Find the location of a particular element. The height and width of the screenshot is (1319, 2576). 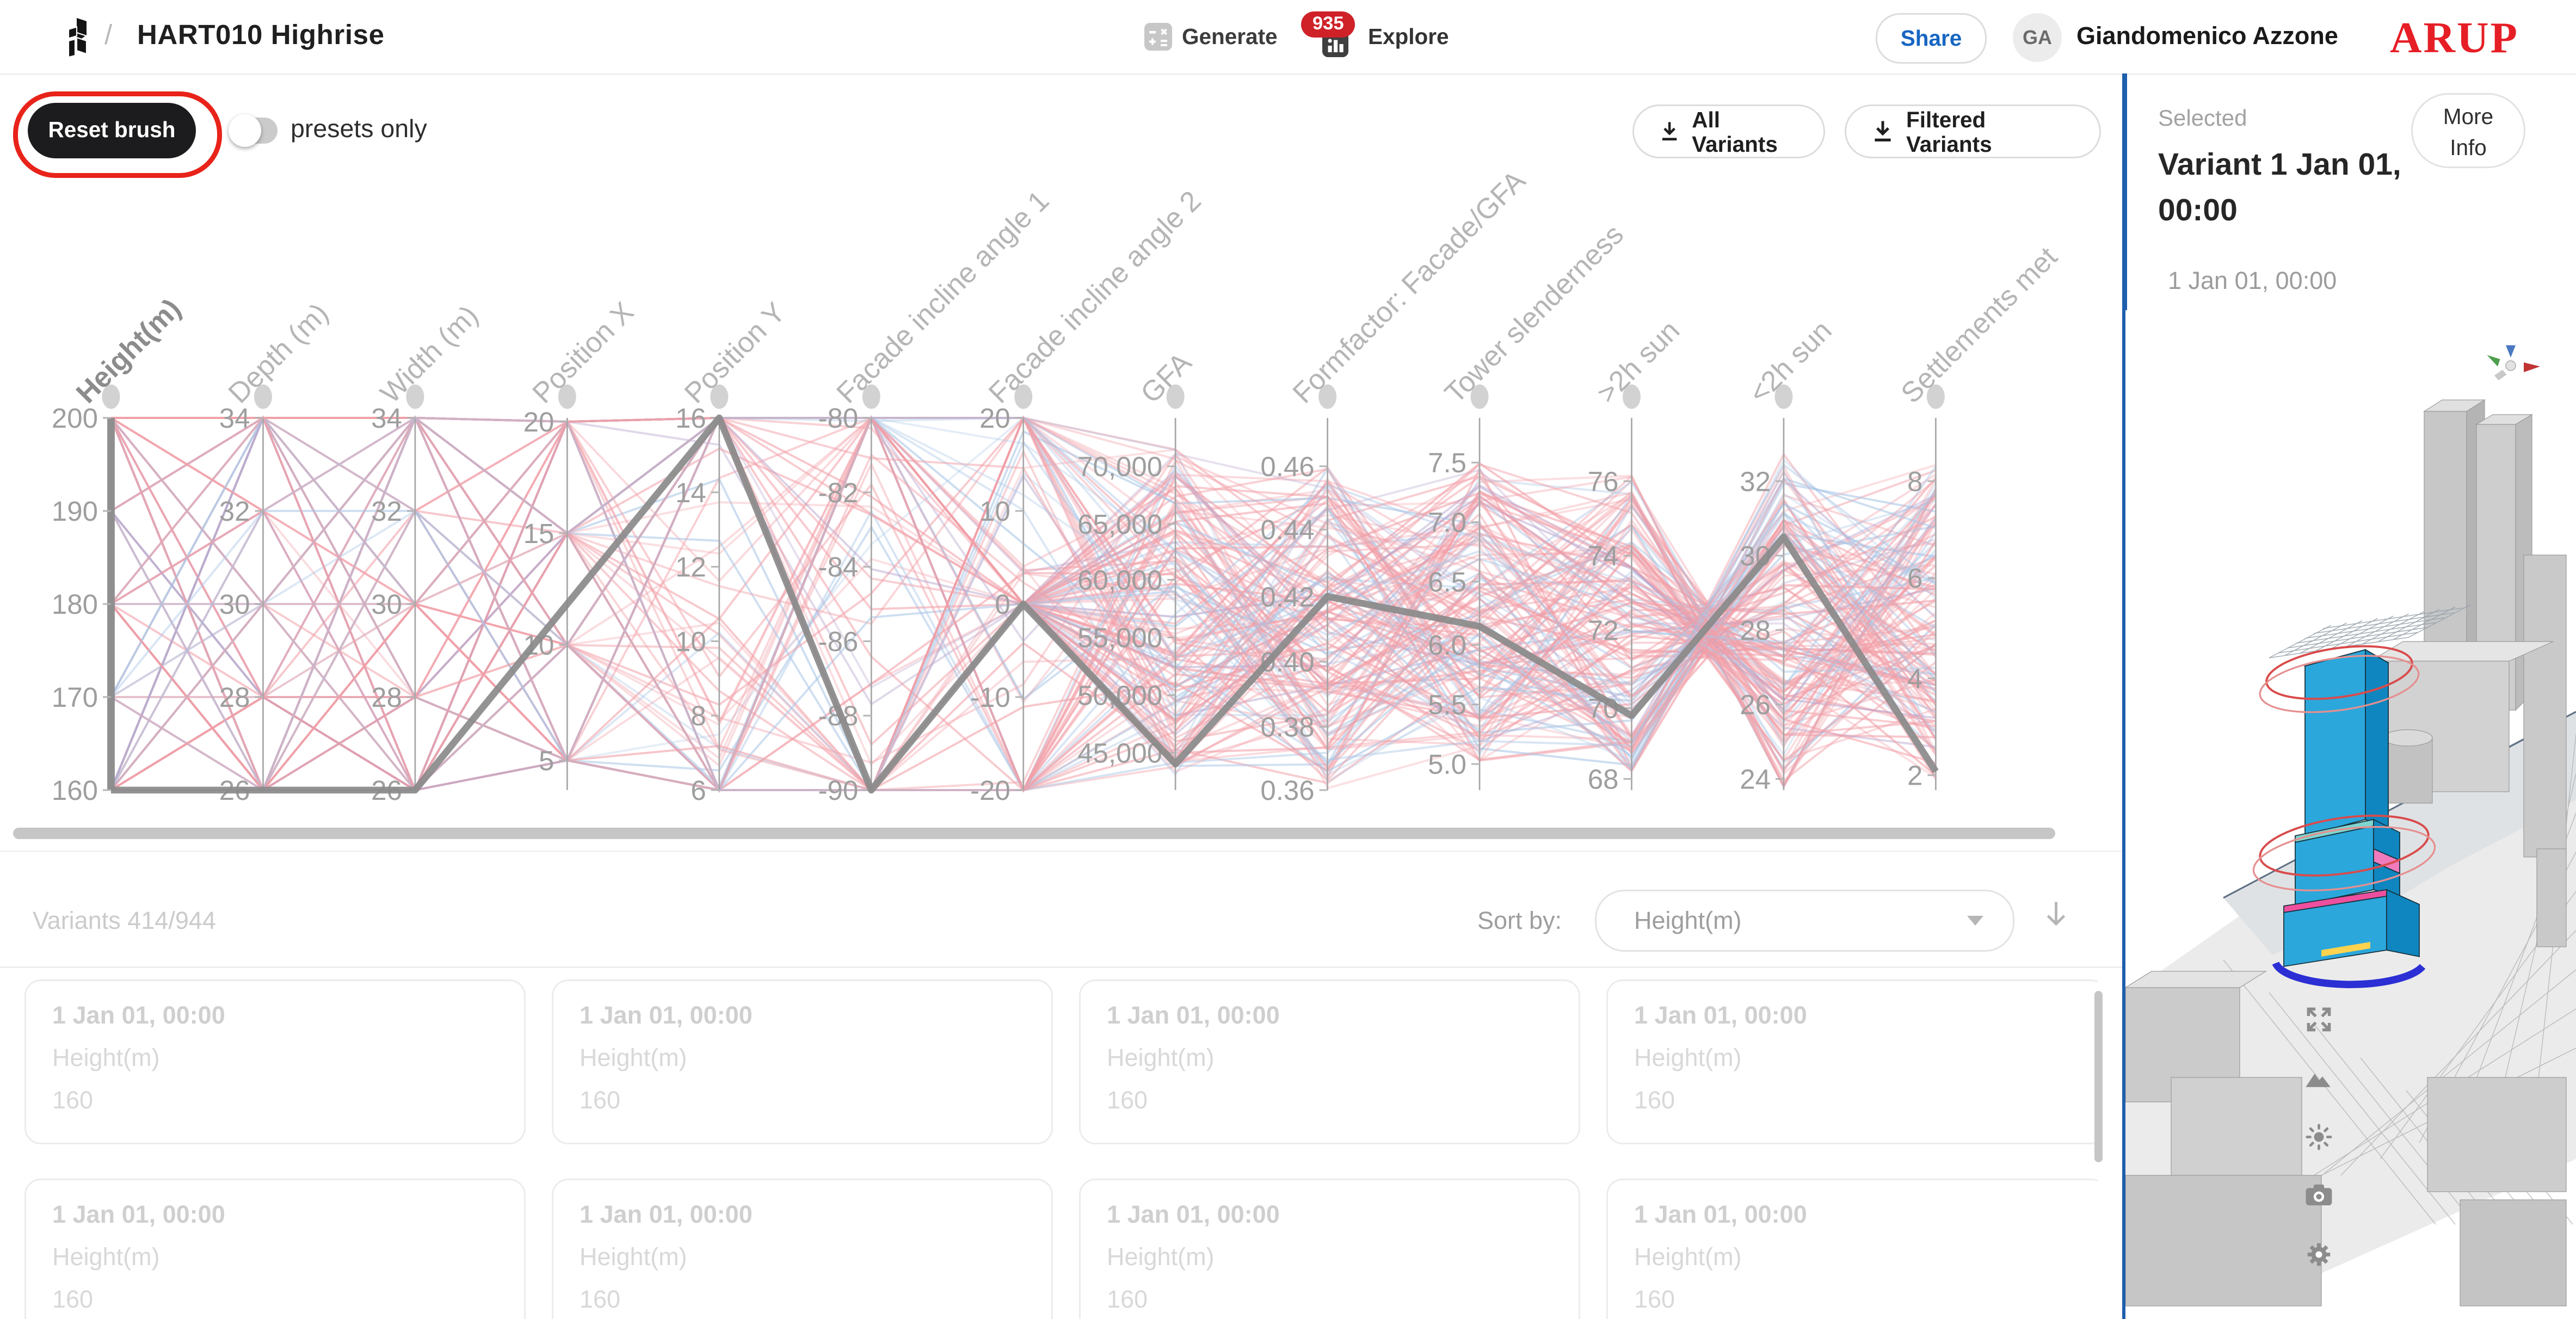

svg-text: Position Y is located at coordinates (735, 352).